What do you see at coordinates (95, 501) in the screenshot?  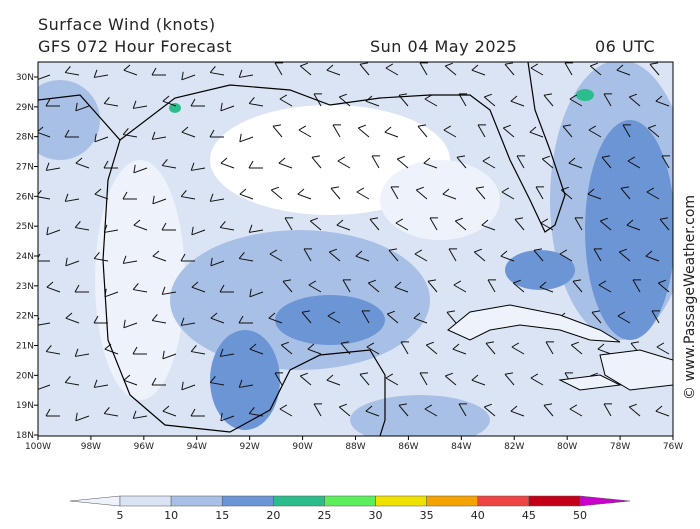 I see `colorbar-min-arrow` at bounding box center [95, 501].